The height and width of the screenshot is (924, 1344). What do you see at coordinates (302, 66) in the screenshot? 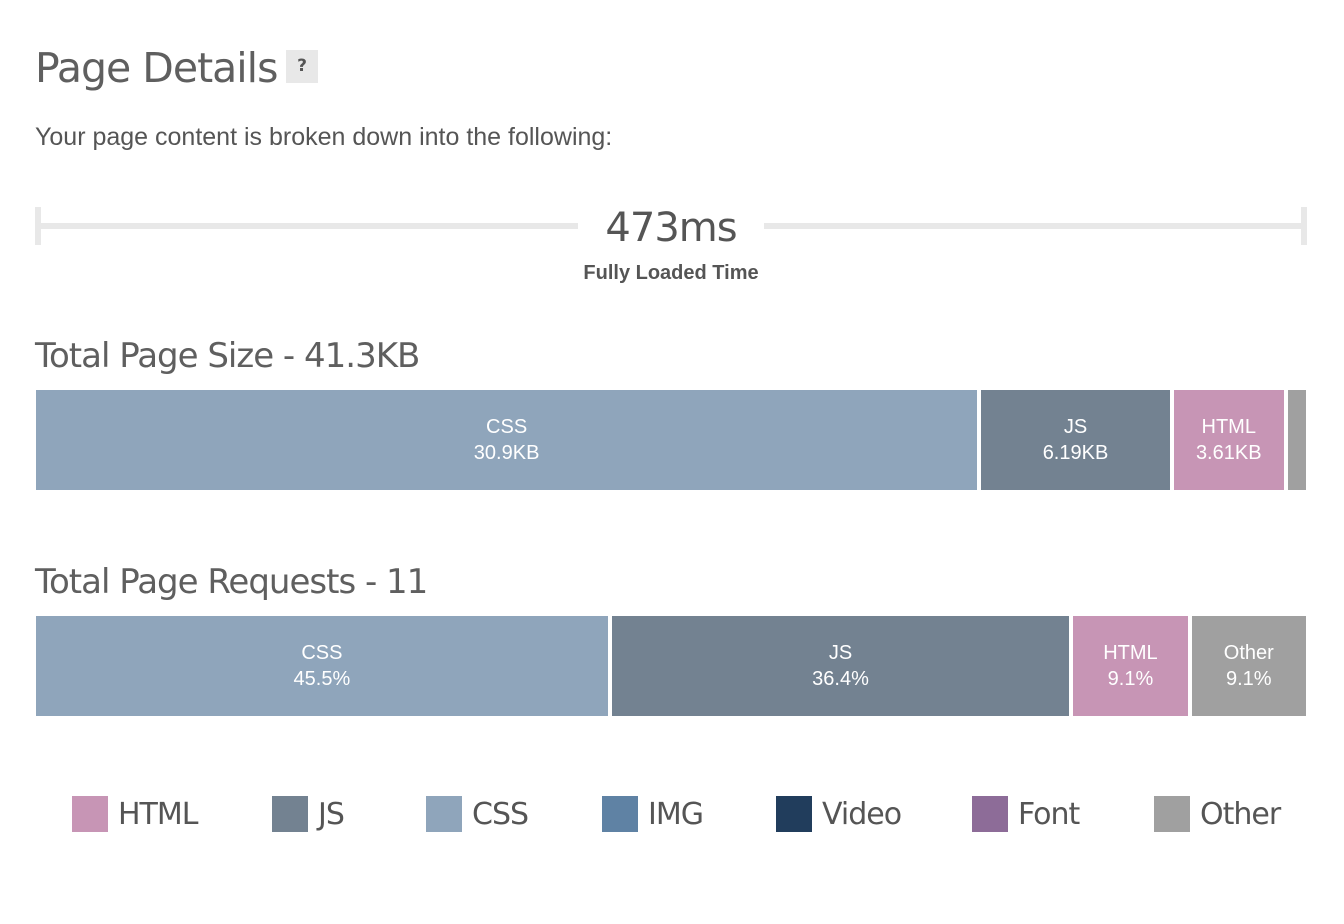
I see `help-button: ?` at bounding box center [302, 66].